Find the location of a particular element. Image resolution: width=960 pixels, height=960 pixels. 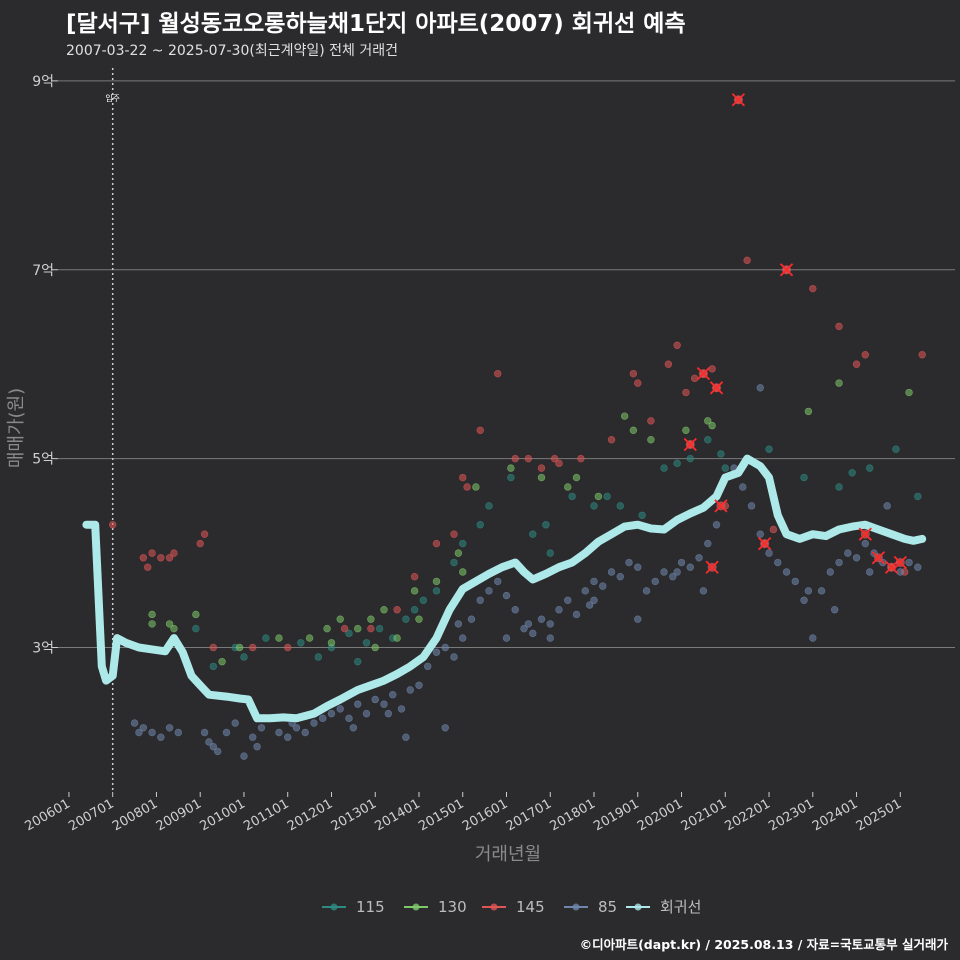

legend: 115 130 145 85 회귀선 is located at coordinates (511, 907).